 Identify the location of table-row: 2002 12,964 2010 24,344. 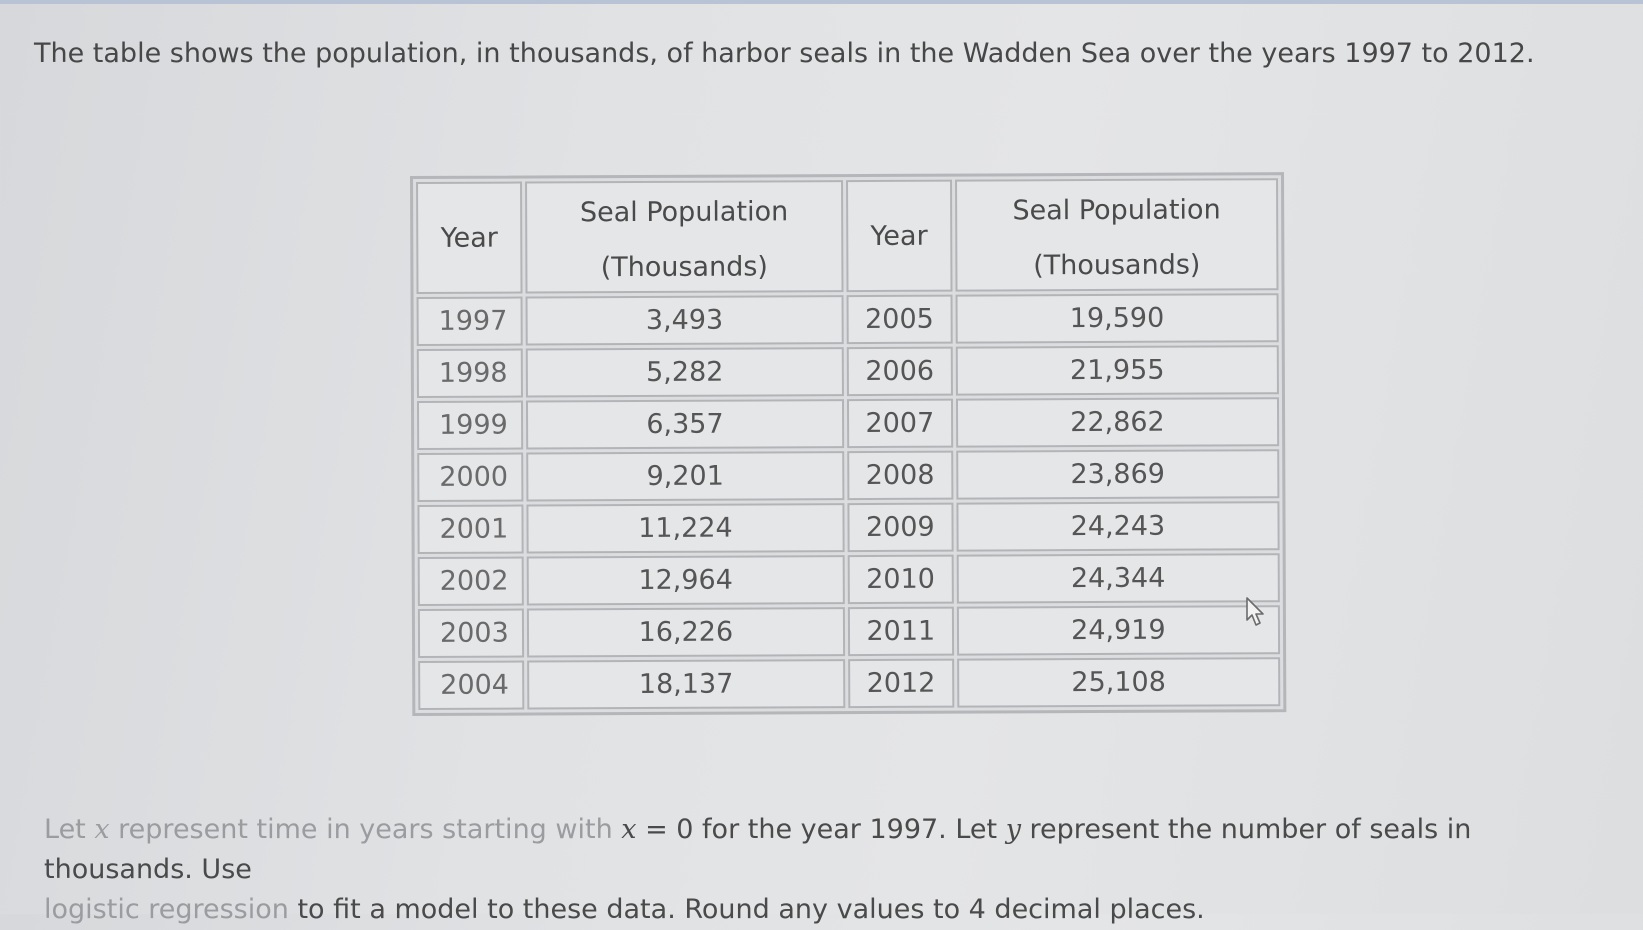
(848, 579).